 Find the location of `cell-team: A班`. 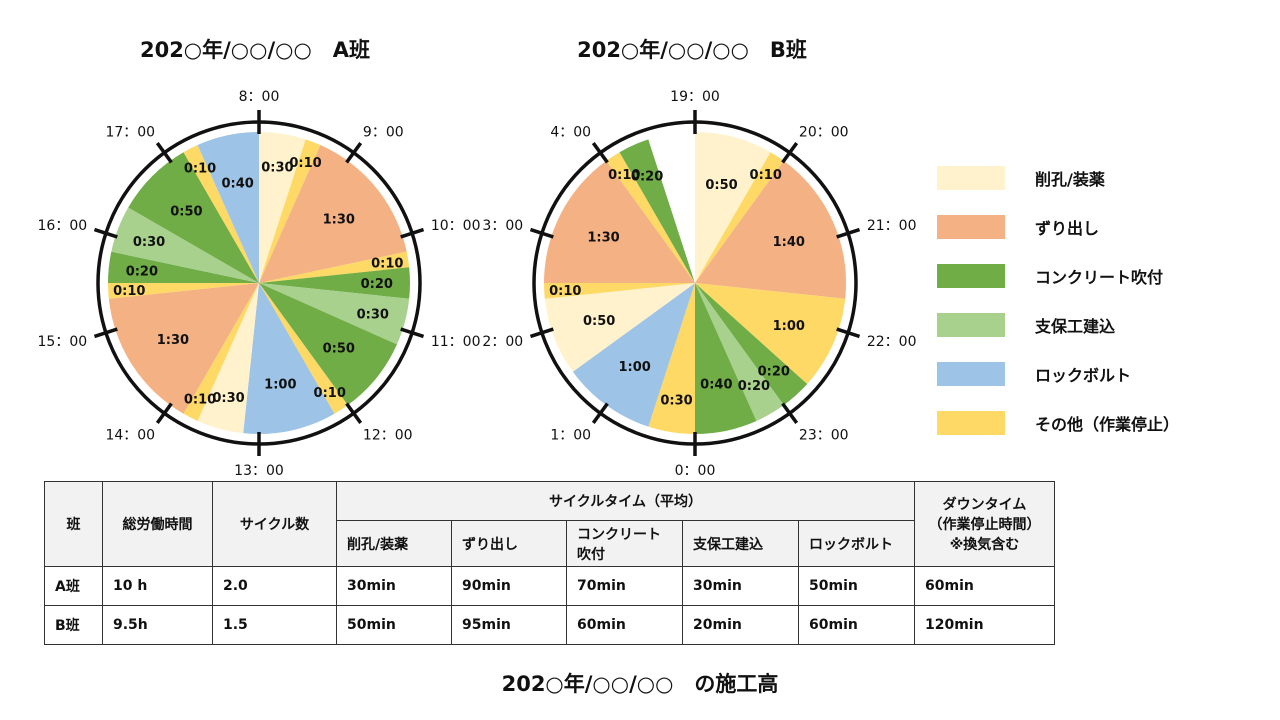

cell-team: A班 is located at coordinates (73, 586).